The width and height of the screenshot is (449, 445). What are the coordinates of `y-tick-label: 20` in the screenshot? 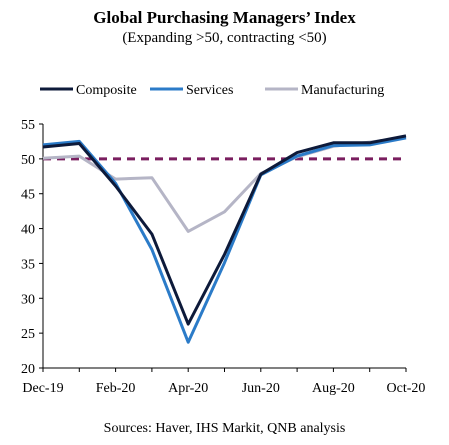 It's located at (28, 369).